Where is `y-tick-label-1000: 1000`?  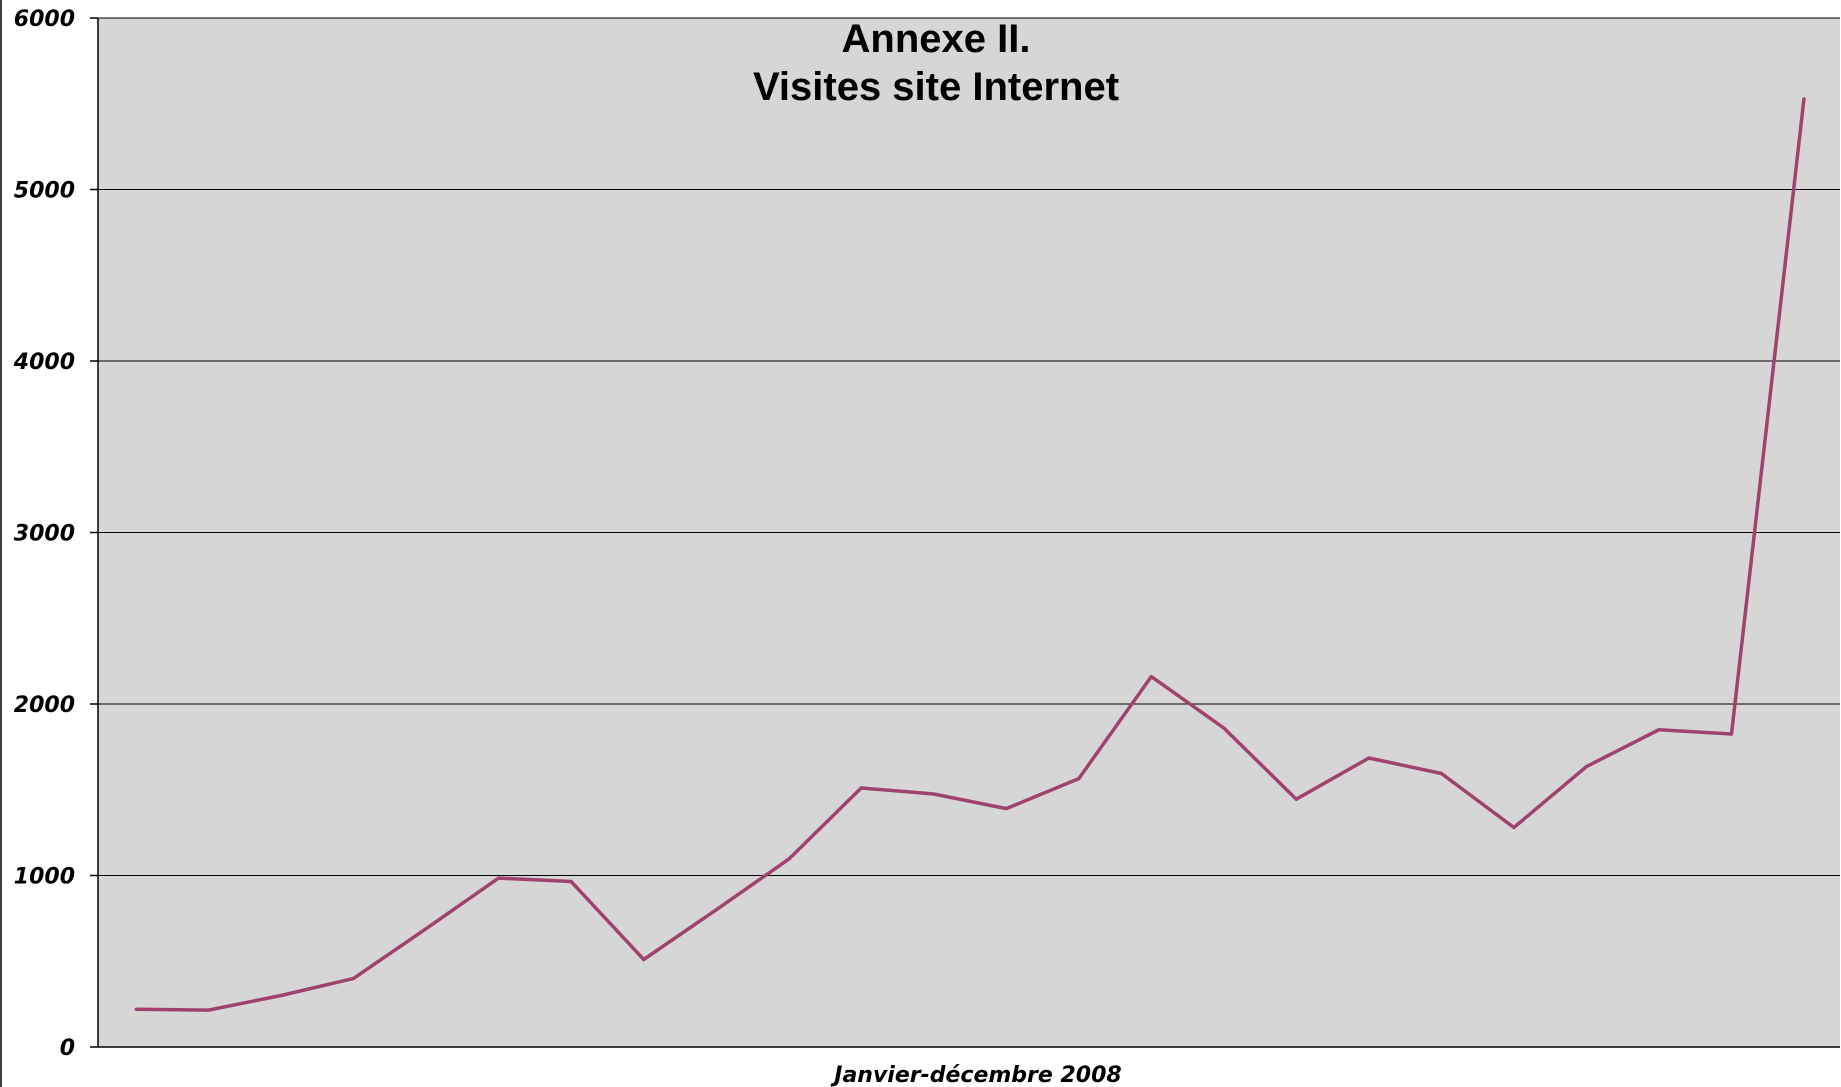
y-tick-label-1000: 1000 is located at coordinates (44, 877).